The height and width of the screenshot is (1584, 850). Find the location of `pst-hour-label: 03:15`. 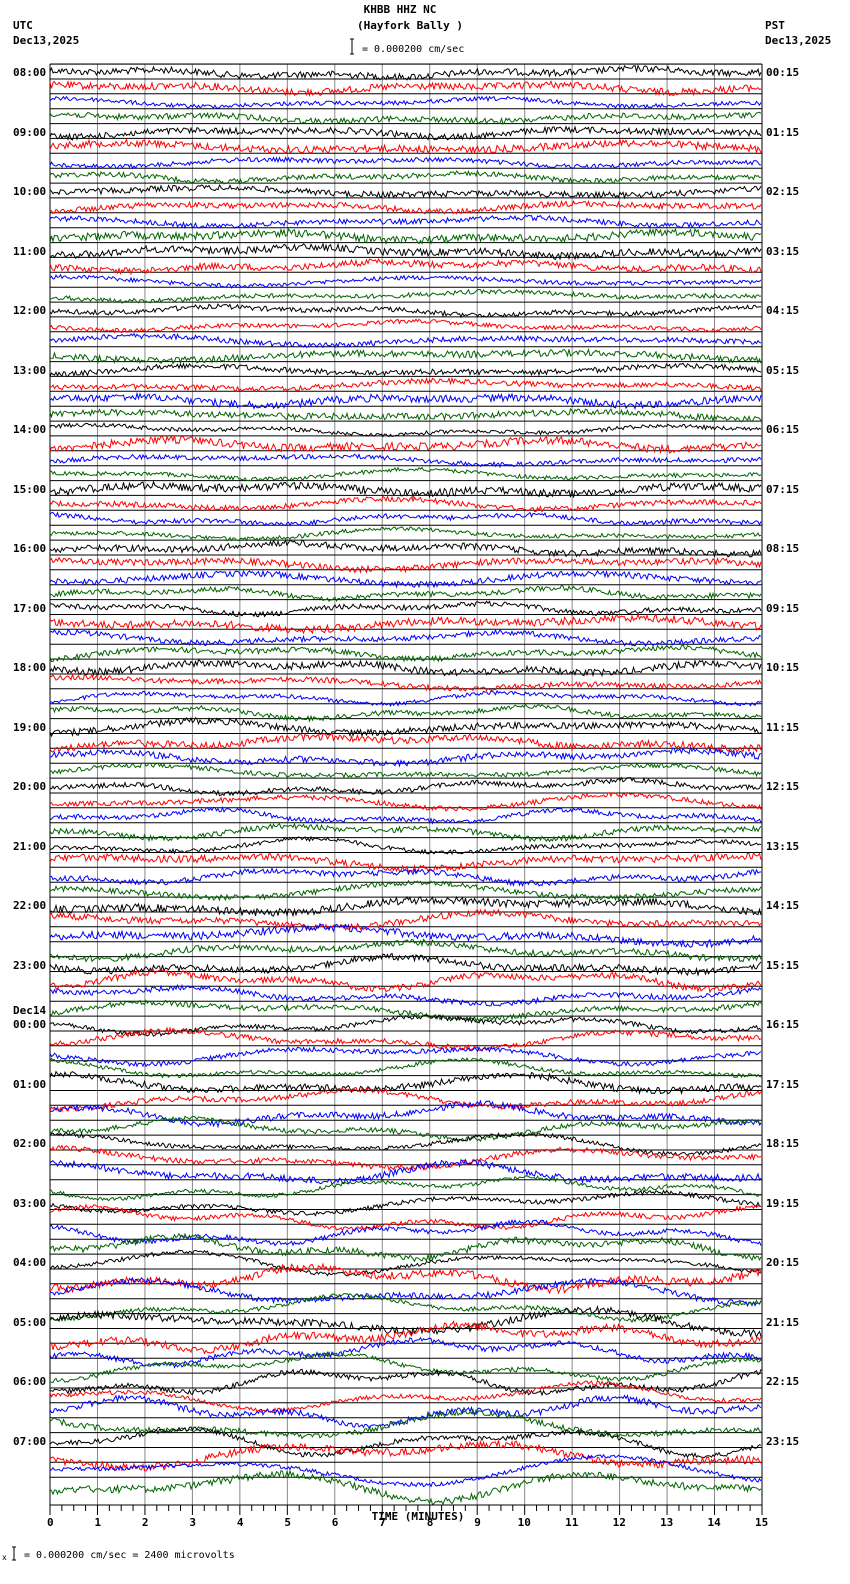

pst-hour-label: 03:15 is located at coordinates (783, 251).